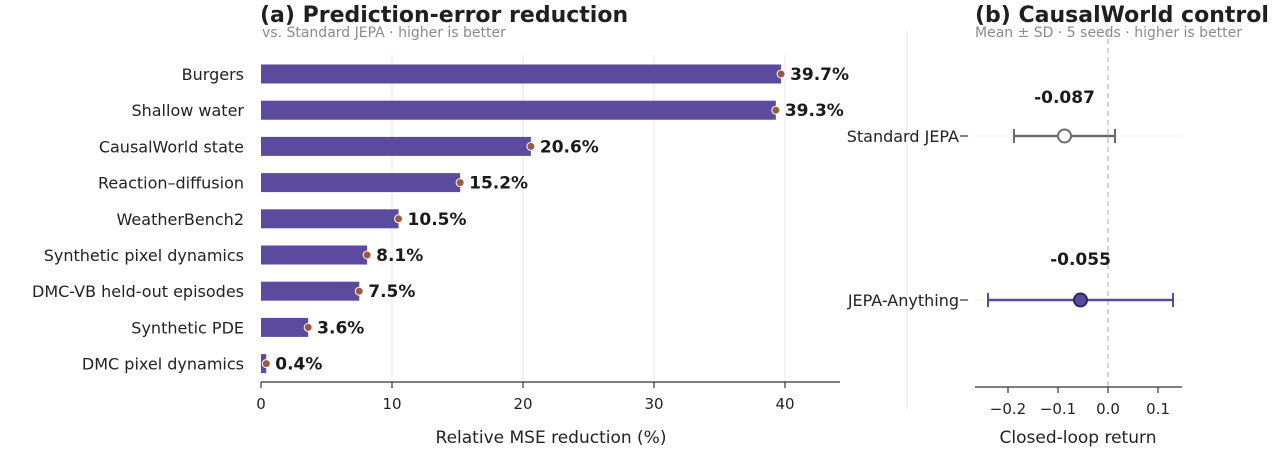  What do you see at coordinates (340, 328) in the screenshot?
I see `data-label-7: 3.6%` at bounding box center [340, 328].